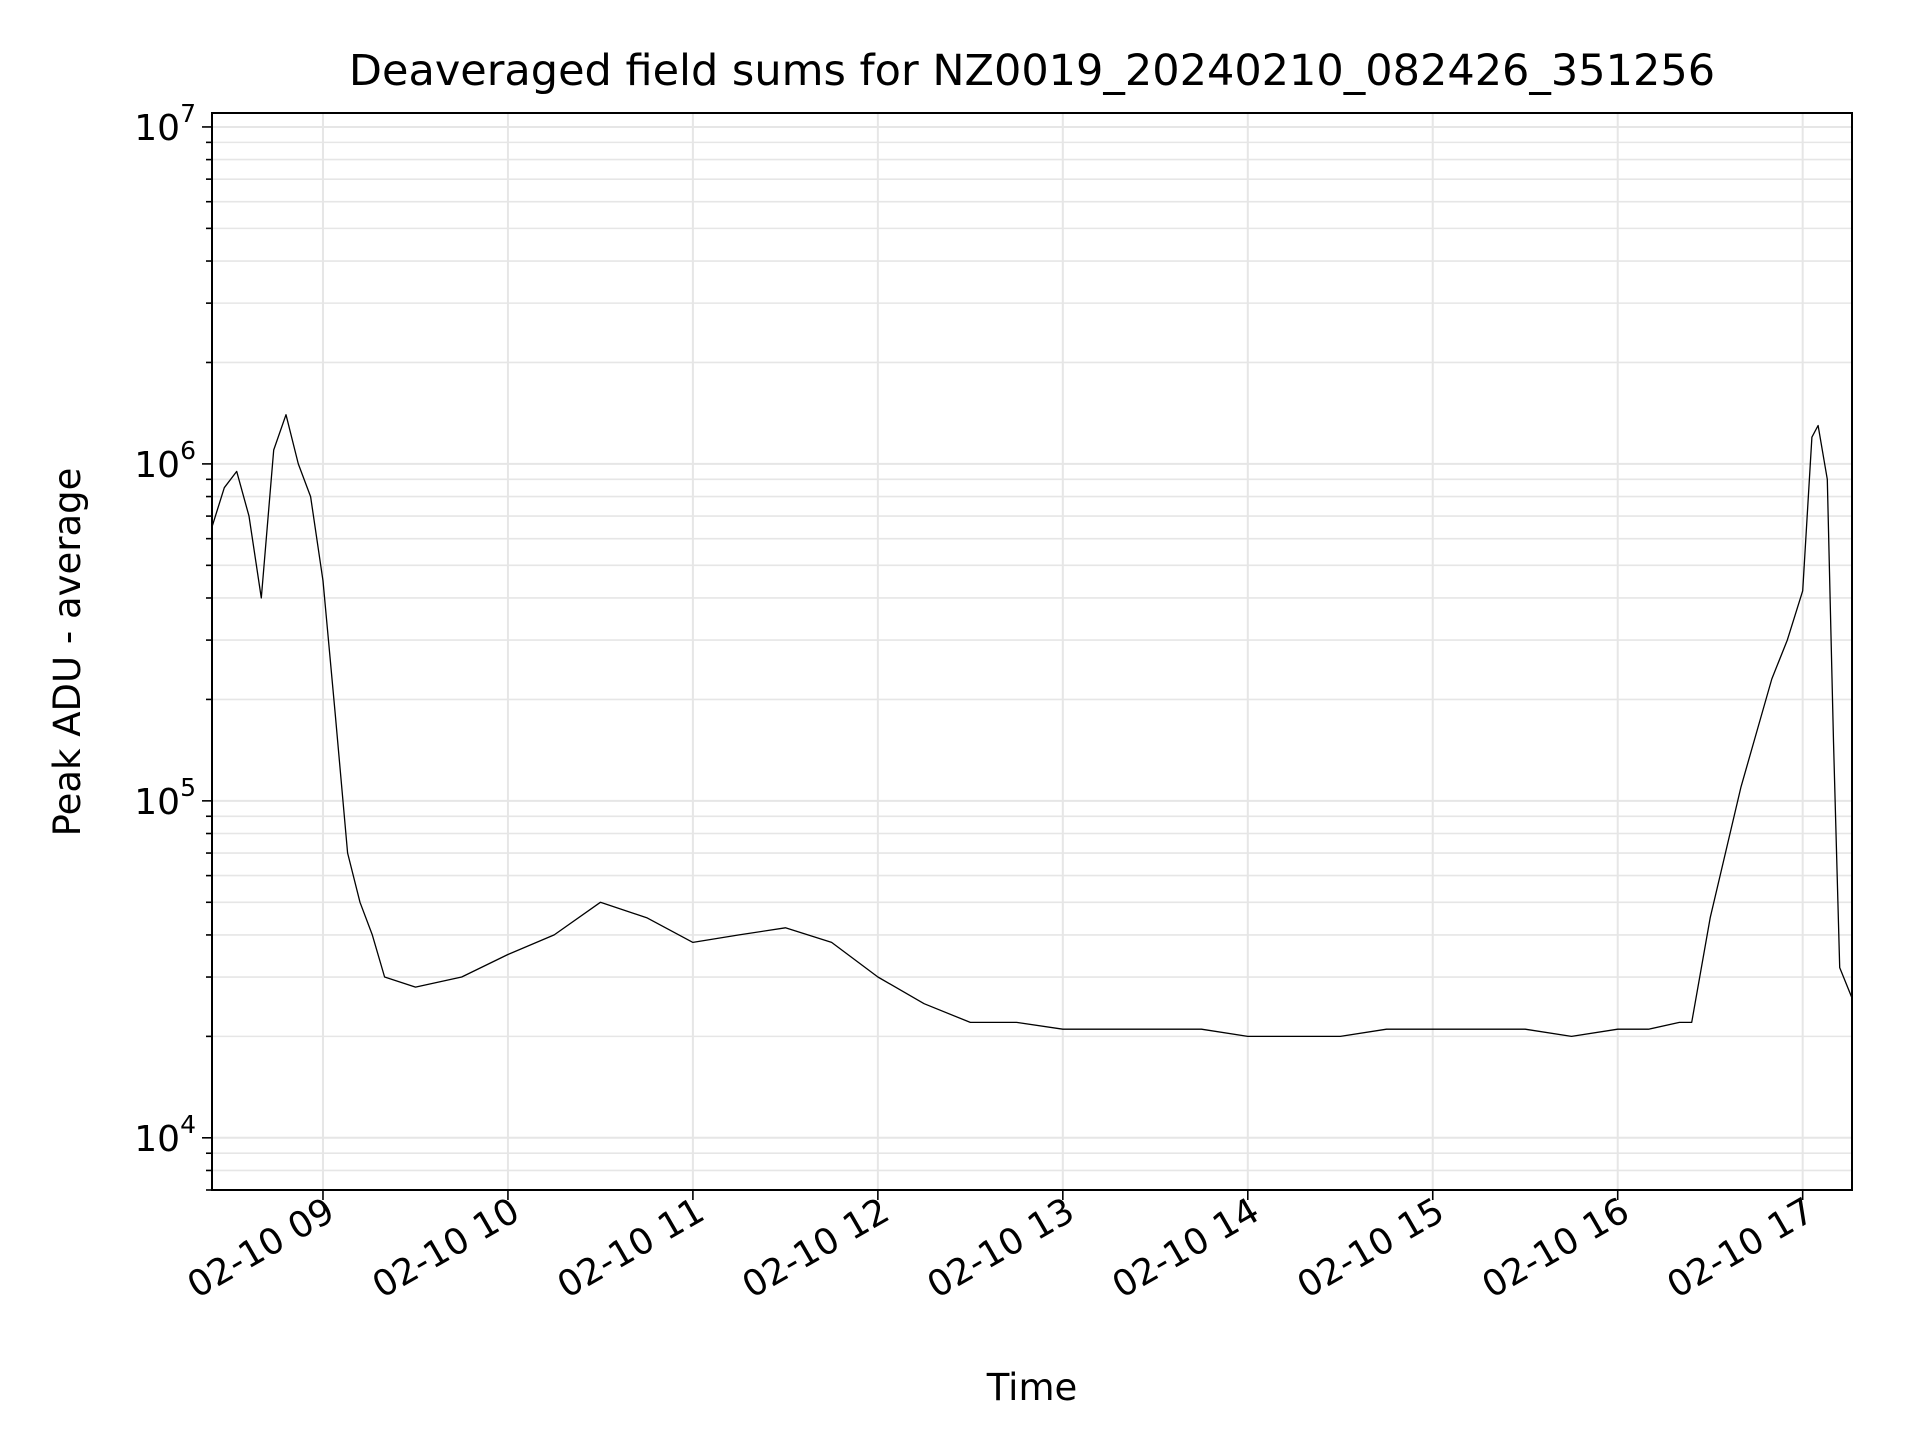  What do you see at coordinates (1371, 1248) in the screenshot?
I see `x-tick-label: 02-10 15` at bounding box center [1371, 1248].